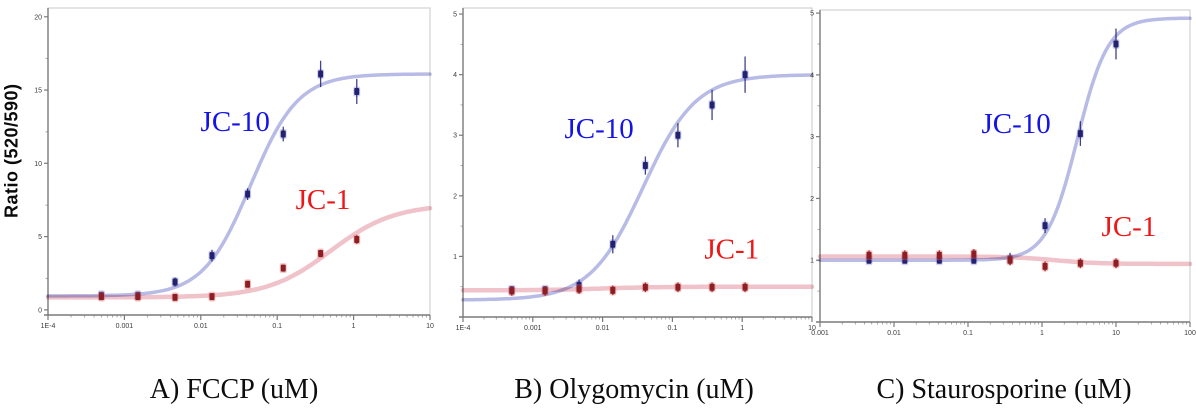  Describe the element at coordinates (38, 91) in the screenshot. I see `y-tick-label: 15` at that location.